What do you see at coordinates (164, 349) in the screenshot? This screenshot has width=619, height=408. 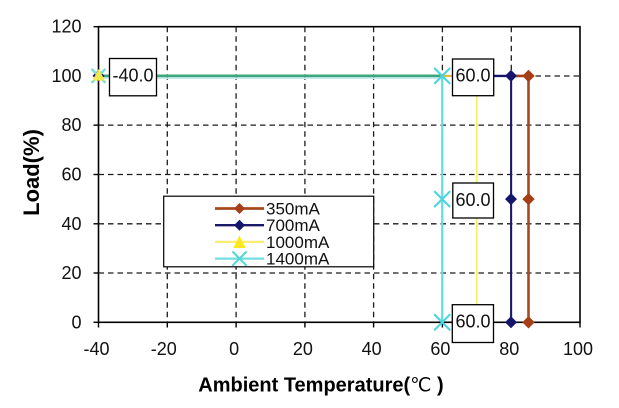 I see `svg-text: -20` at bounding box center [164, 349].